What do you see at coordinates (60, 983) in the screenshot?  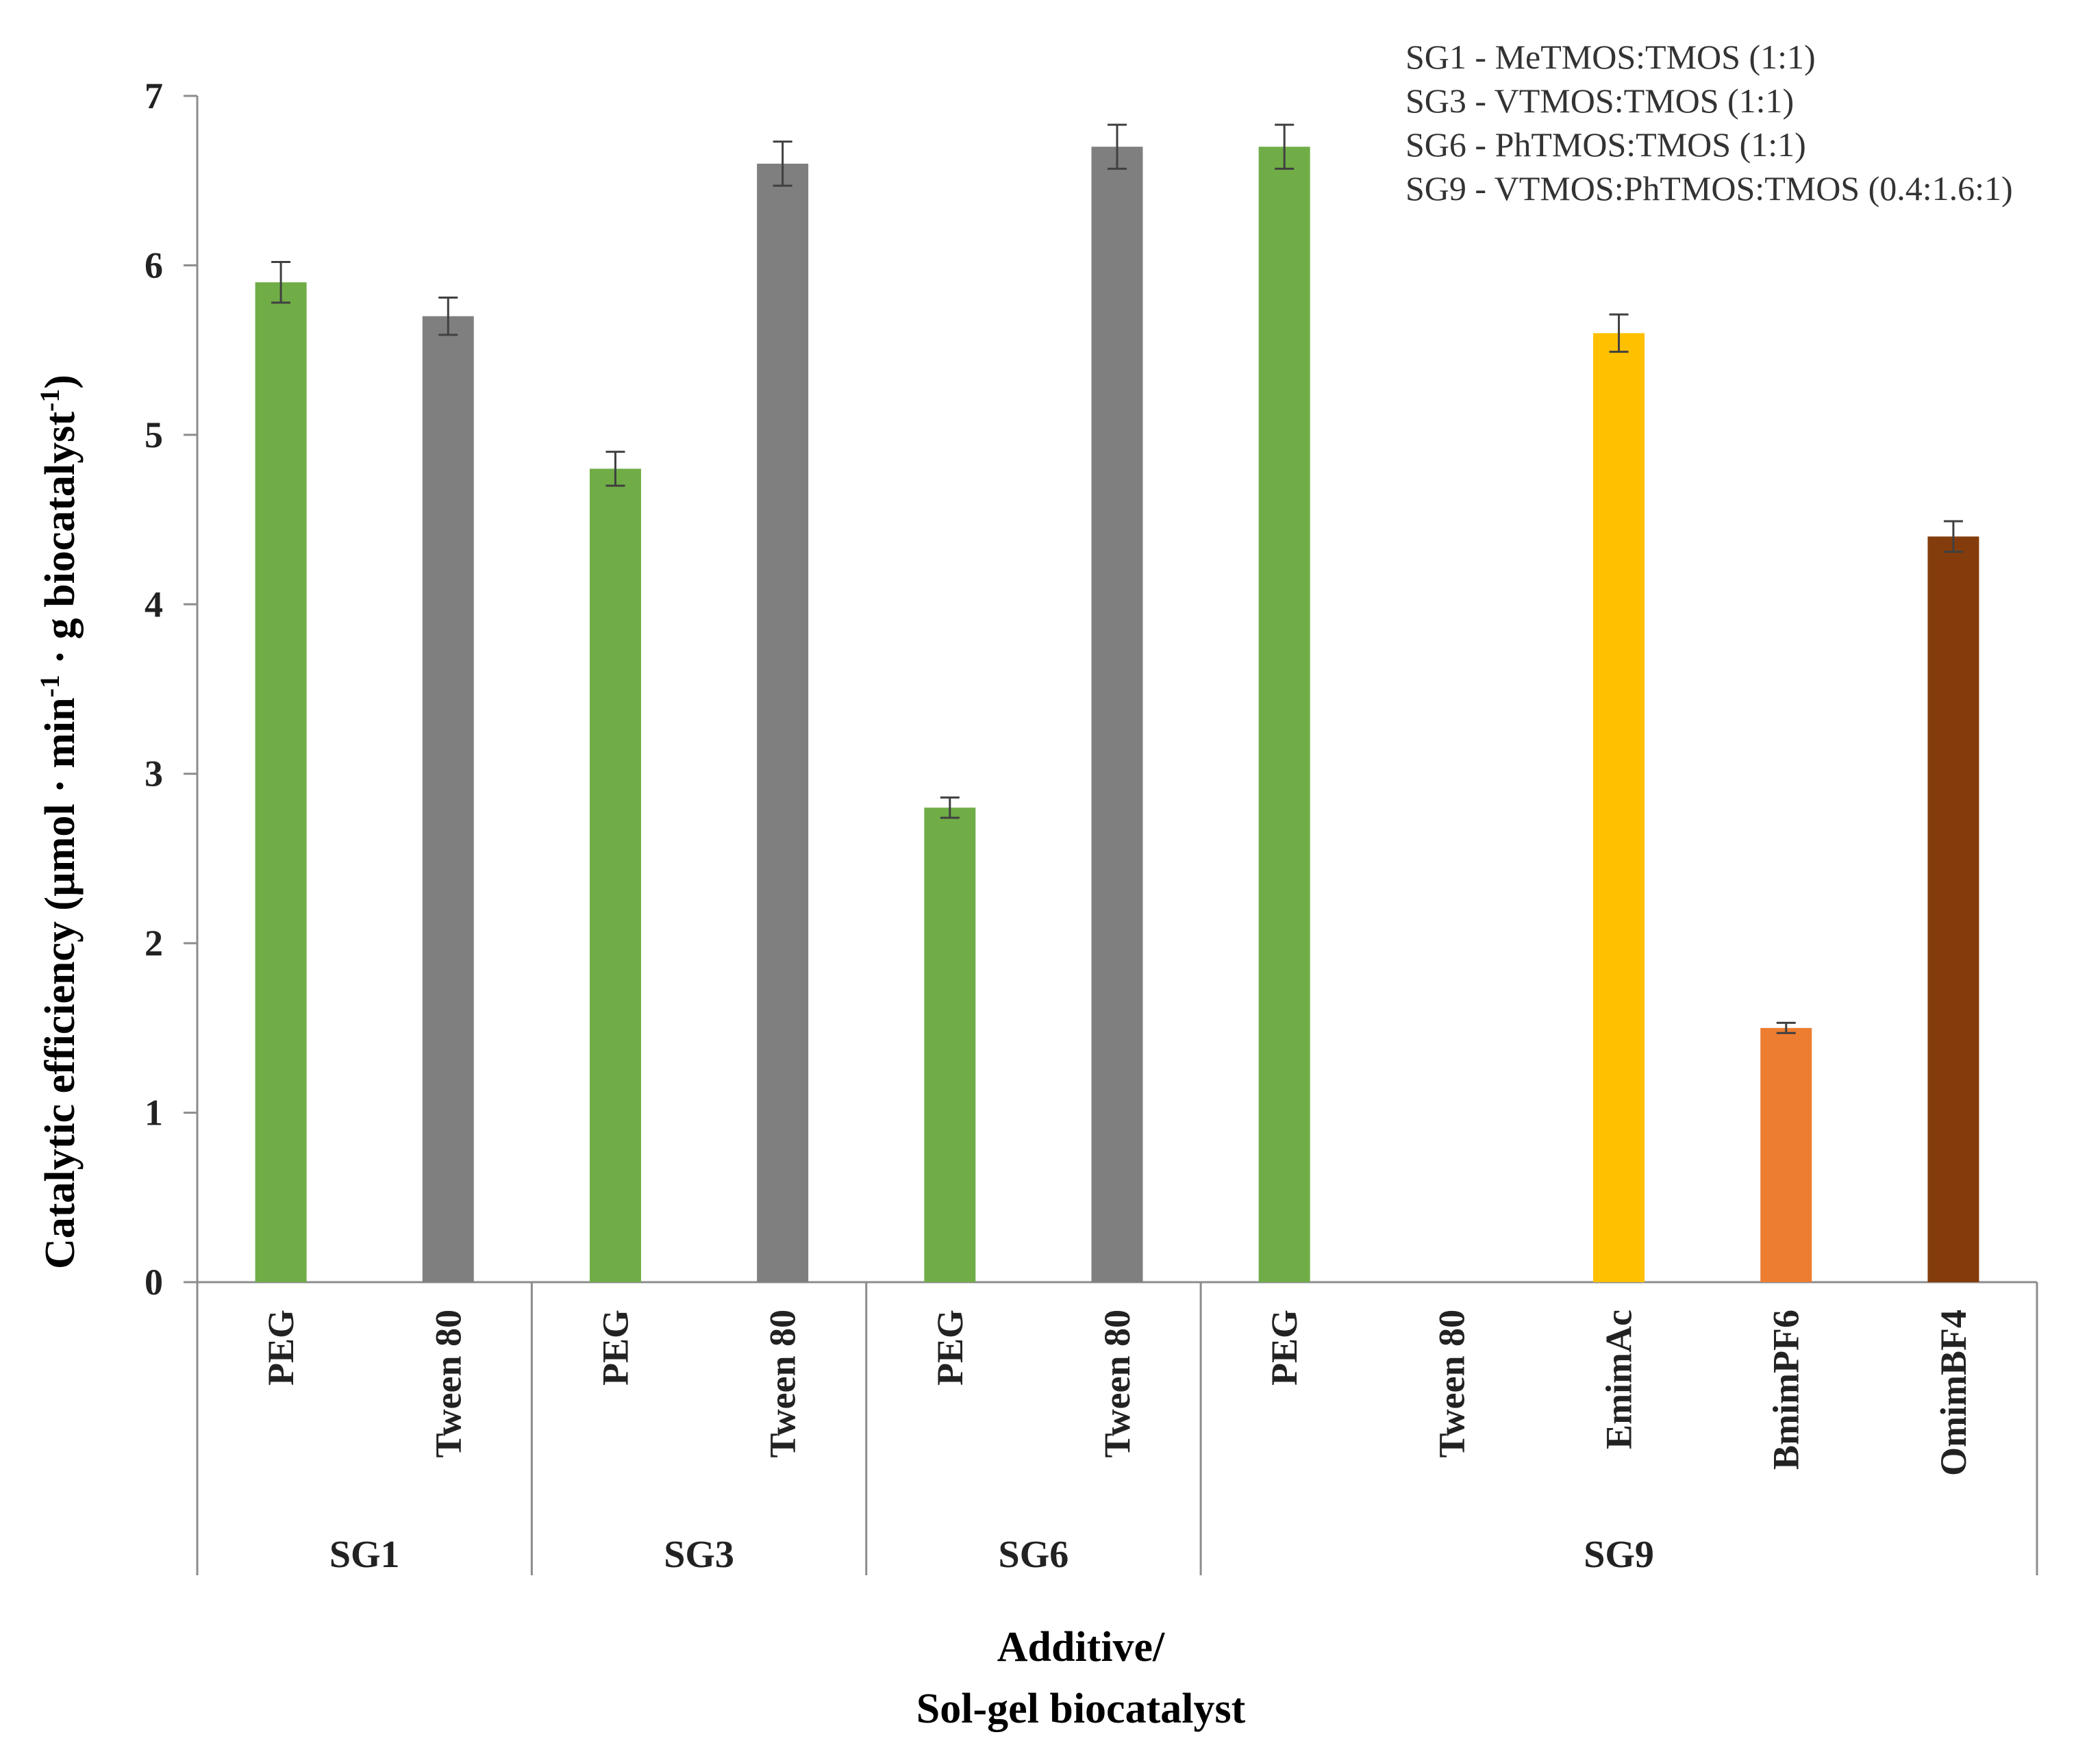 I see `y-axis-title-part: Catalytic efficiency (µmol · min` at bounding box center [60, 983].